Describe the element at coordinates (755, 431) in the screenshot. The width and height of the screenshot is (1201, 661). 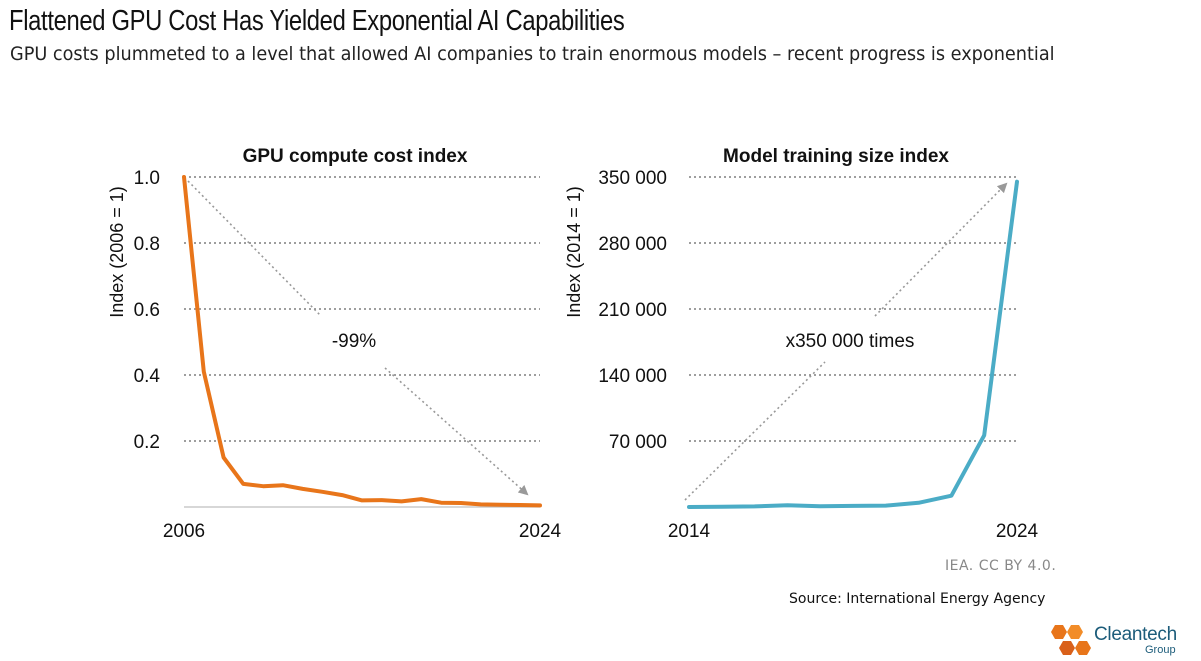
I see `training-chart-trend-arrow-lower` at that location.